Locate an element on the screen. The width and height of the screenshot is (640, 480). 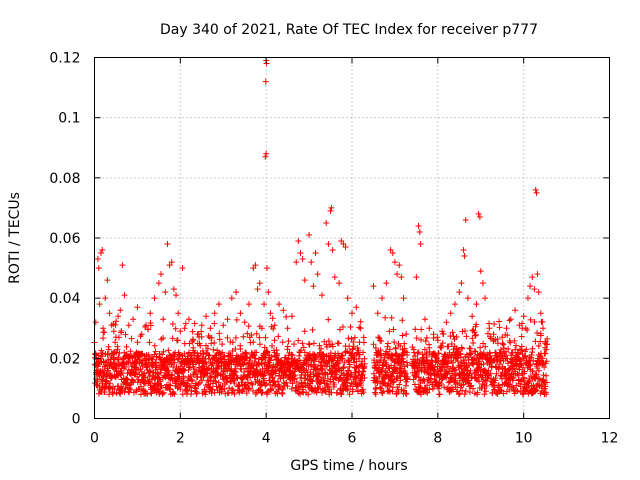
y-tick-label: 0.06 is located at coordinates (64, 239).